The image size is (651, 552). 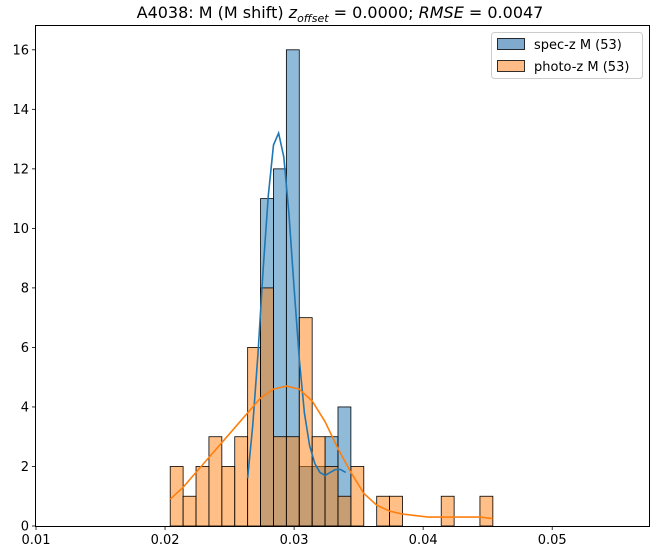 What do you see at coordinates (578, 45) in the screenshot?
I see `legend-label-spec-z: spec-z M (53)` at bounding box center [578, 45].